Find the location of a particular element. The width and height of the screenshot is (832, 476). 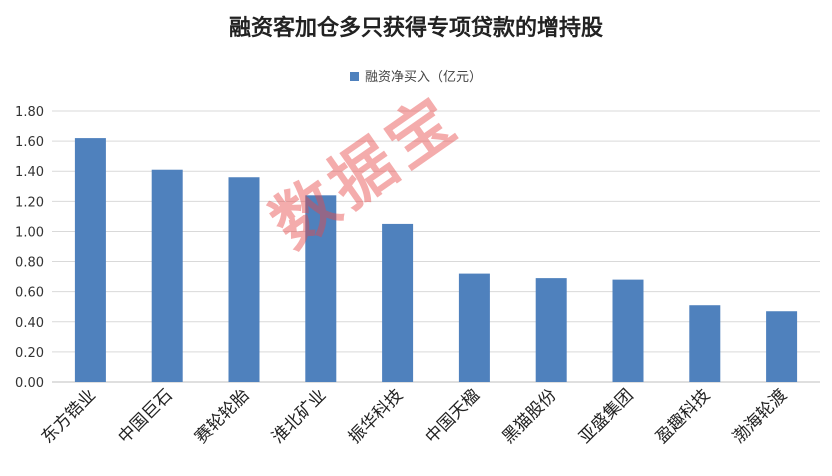

x-tick-label: 淮北矿业 is located at coordinates (299, 416).